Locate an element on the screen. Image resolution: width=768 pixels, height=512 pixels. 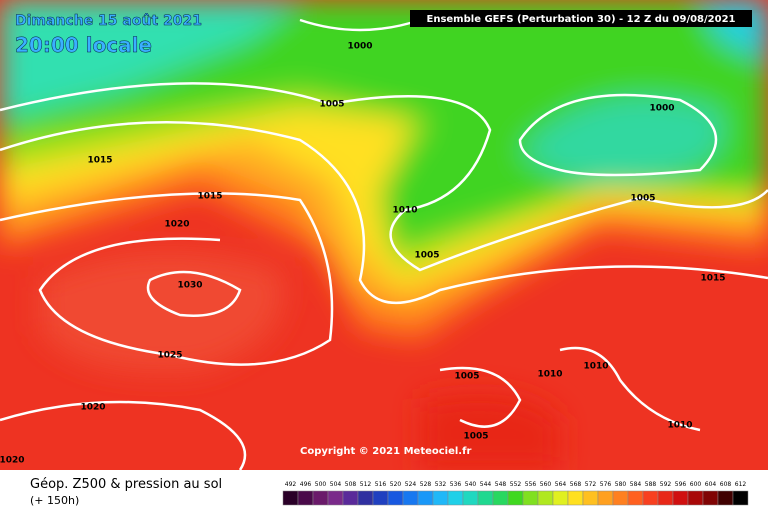
product: Géop. Z500 & pression au sol is located at coordinates (126, 484).